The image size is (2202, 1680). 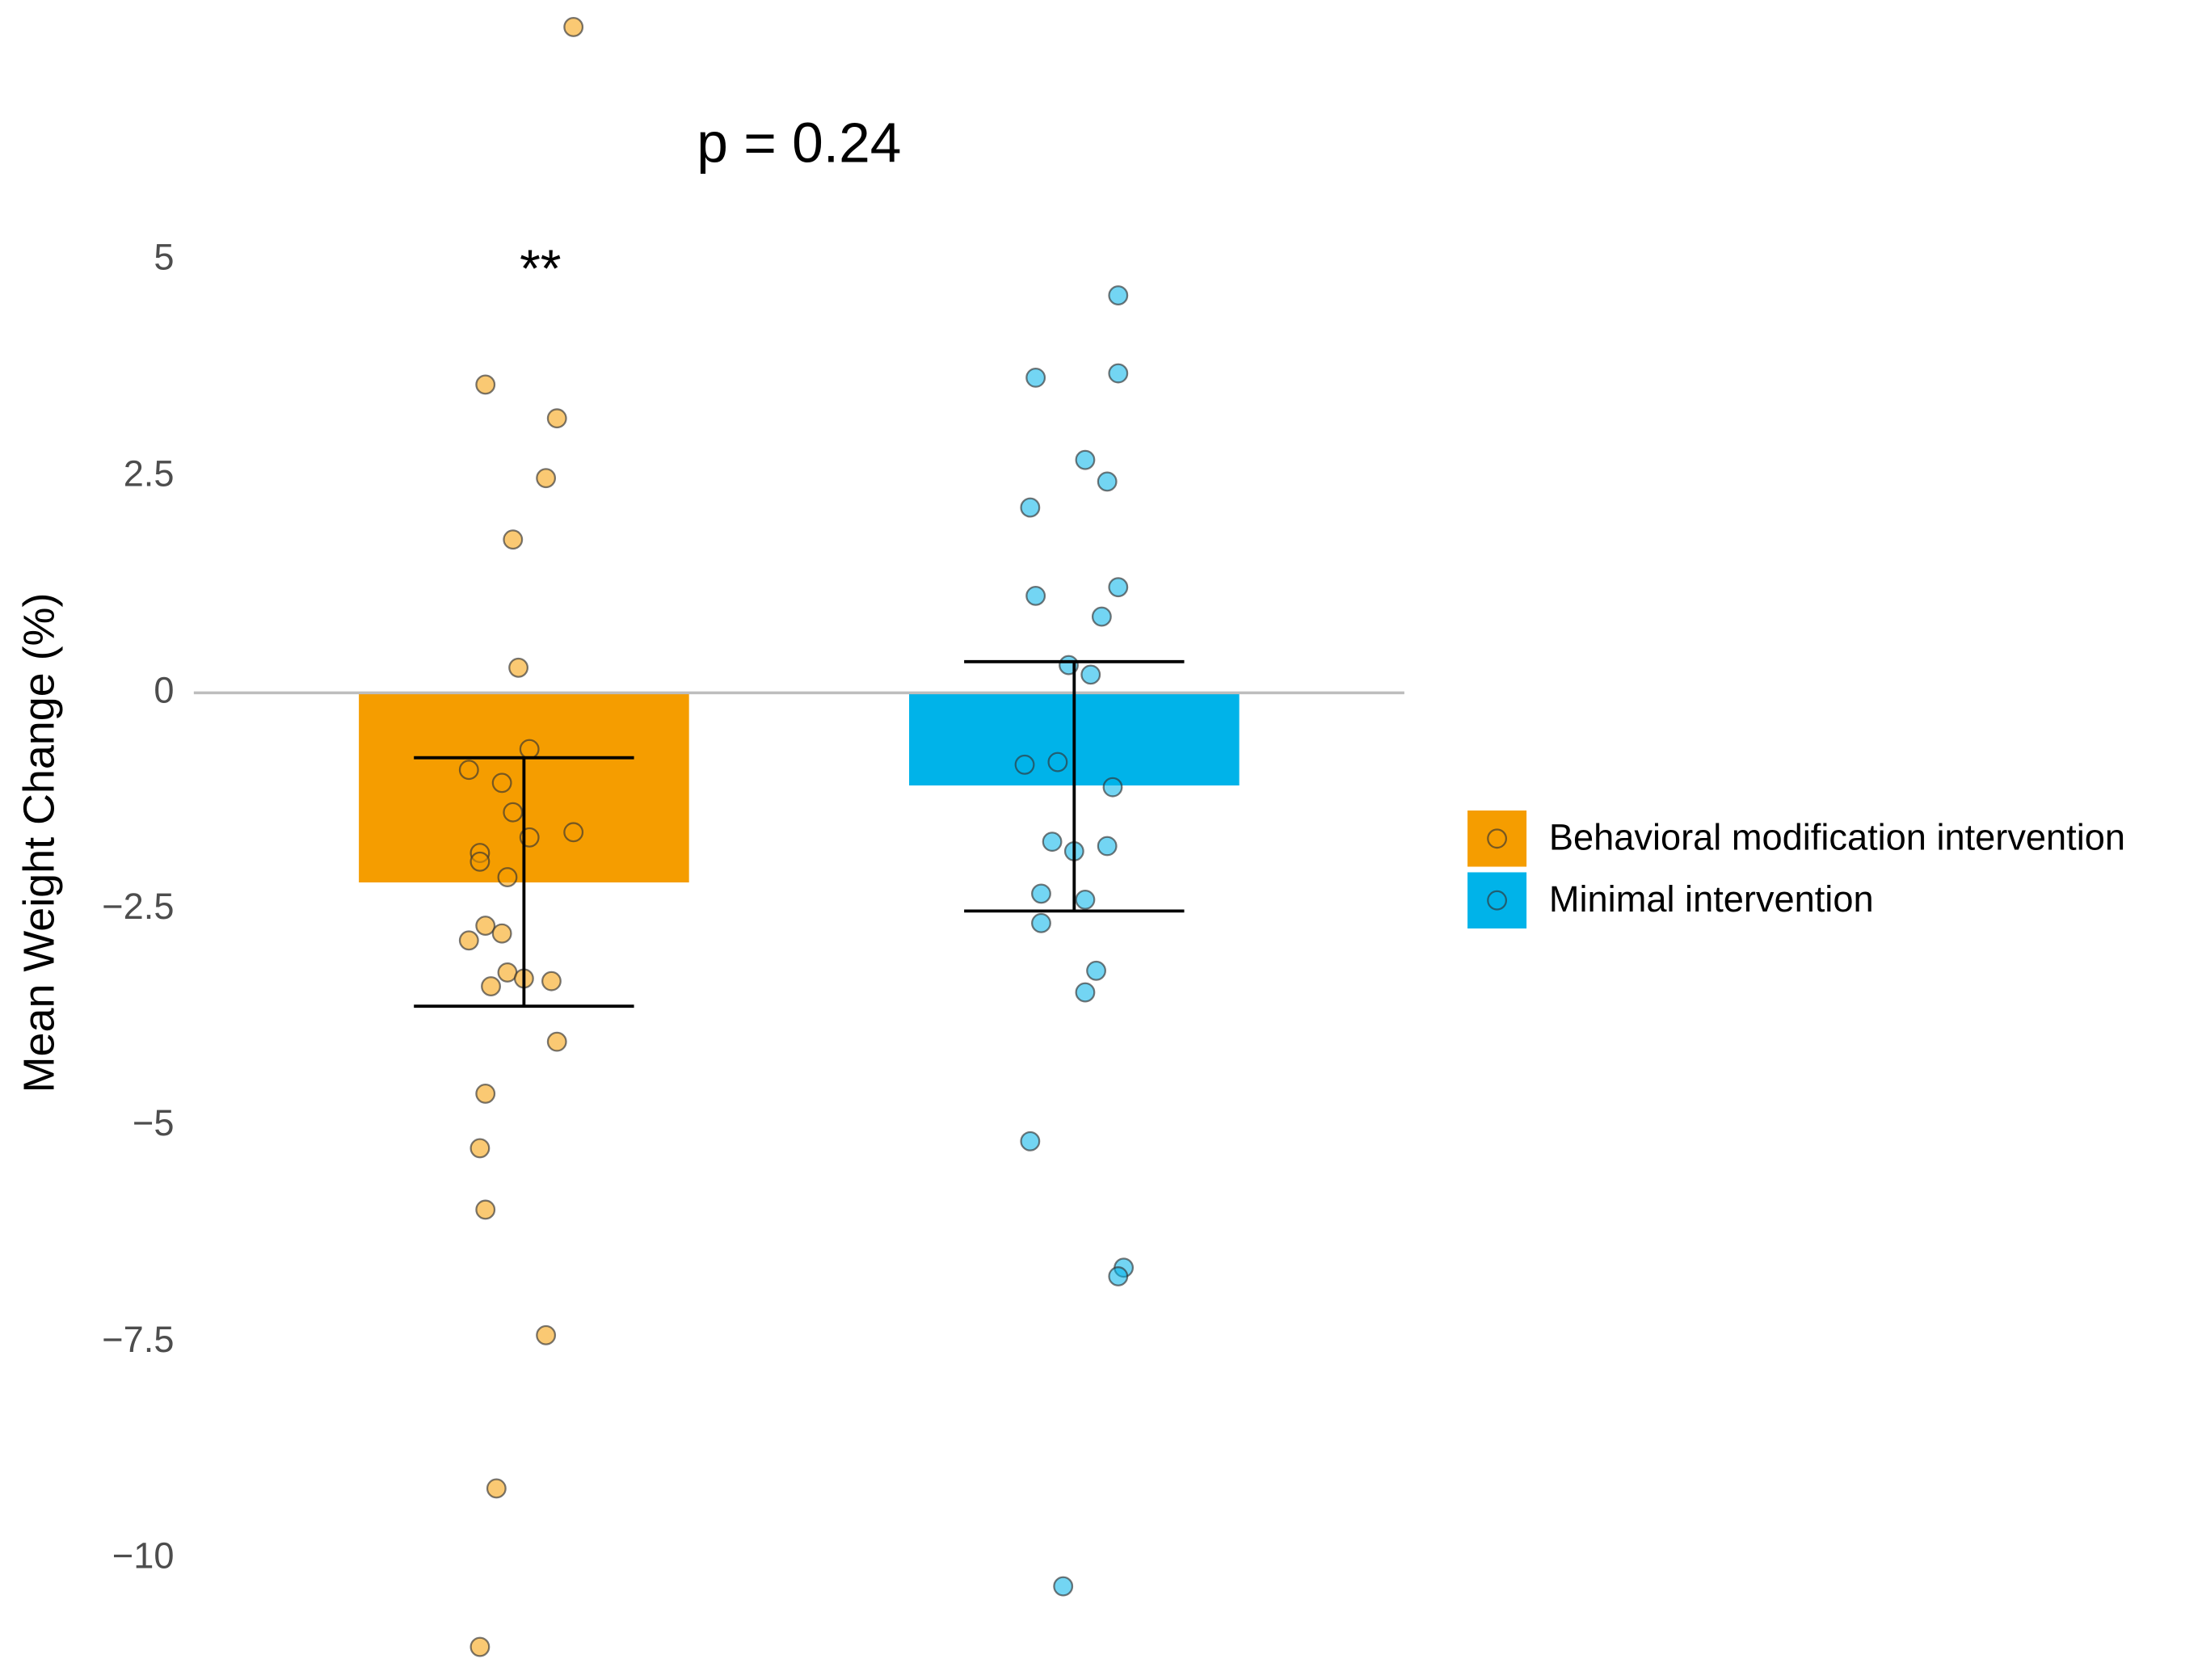 I want to click on y-tick-label: −5, so click(x=154, y=1122).